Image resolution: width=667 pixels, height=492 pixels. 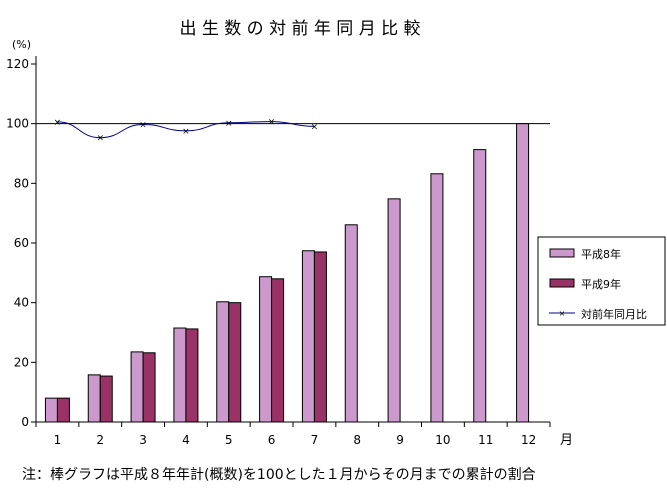 I want to click on y-tick-label: 40, so click(x=21, y=303).